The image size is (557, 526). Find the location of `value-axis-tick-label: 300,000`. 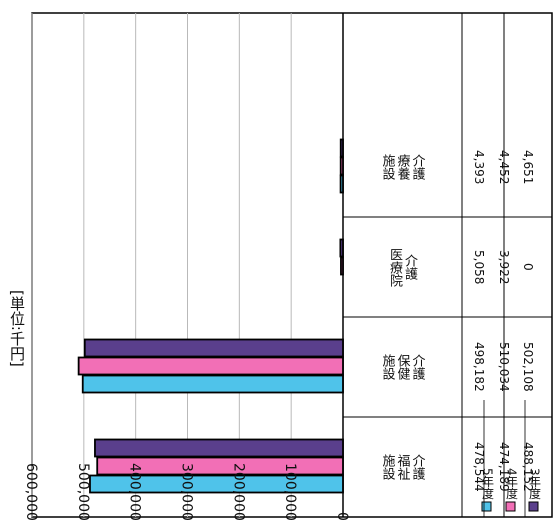

value-axis-tick-label: 300,000 is located at coordinates (186, 492).